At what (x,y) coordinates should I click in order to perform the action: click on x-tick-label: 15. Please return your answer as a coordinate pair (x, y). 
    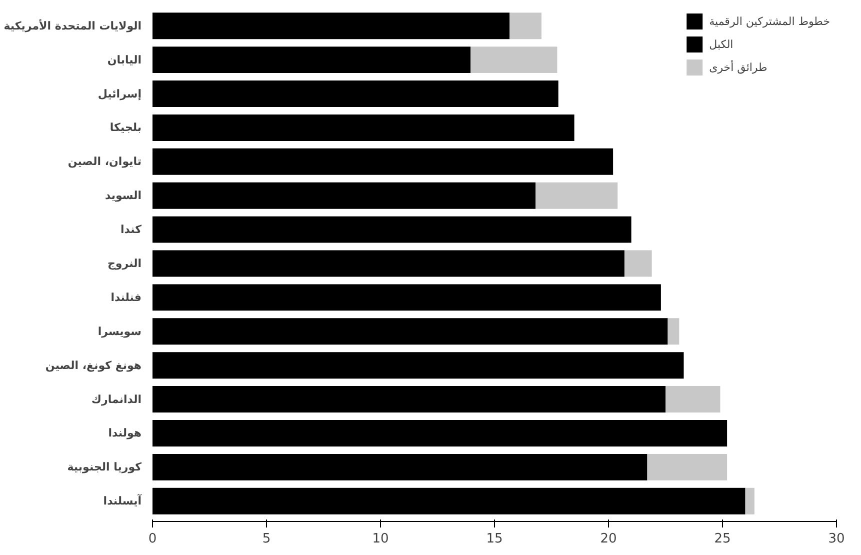
    Looking at the image, I should click on (494, 539).